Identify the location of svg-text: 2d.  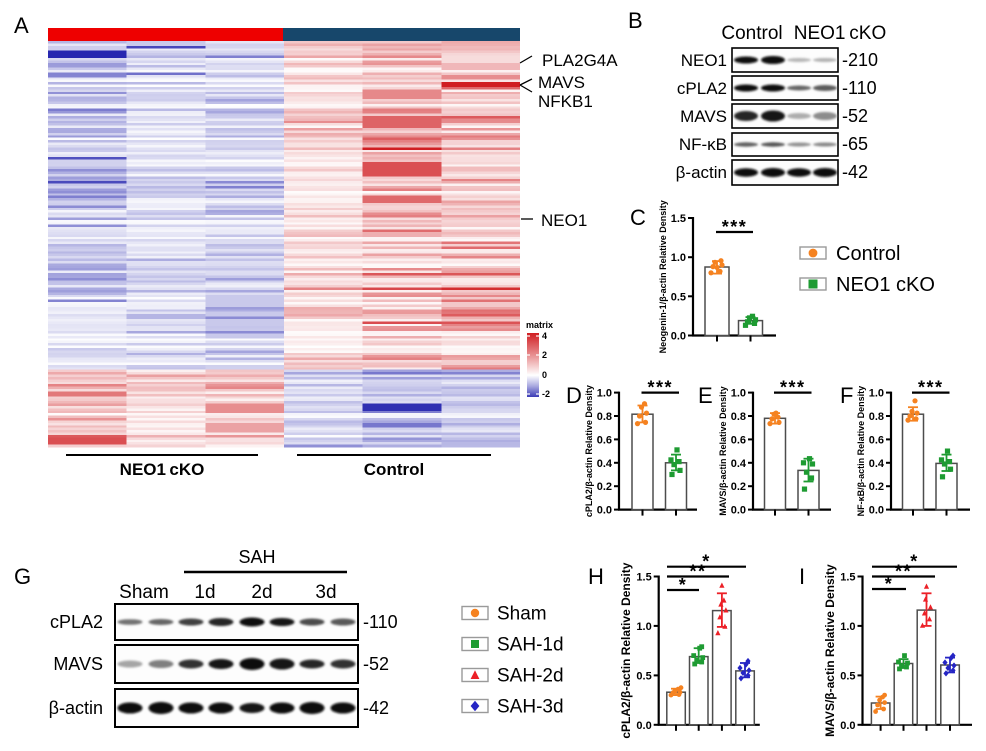
(261, 592).